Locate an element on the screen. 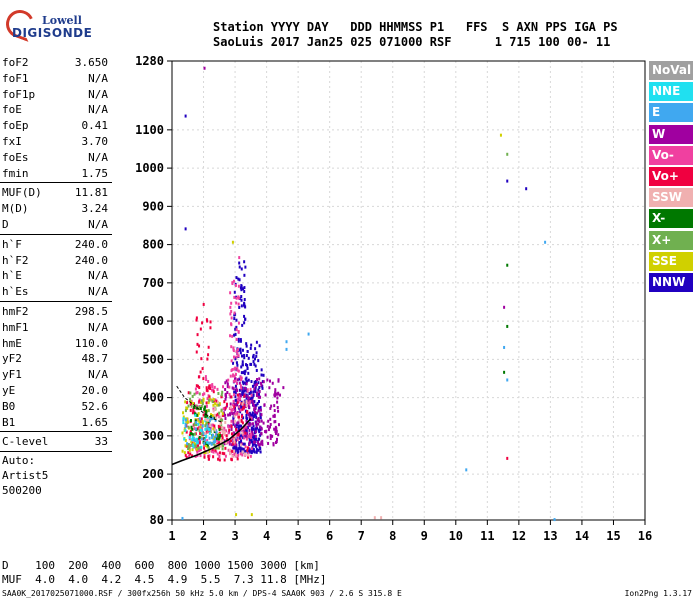 This screenshot has width=700, height=600. y-tick-label: 900 is located at coordinates (153, 206).